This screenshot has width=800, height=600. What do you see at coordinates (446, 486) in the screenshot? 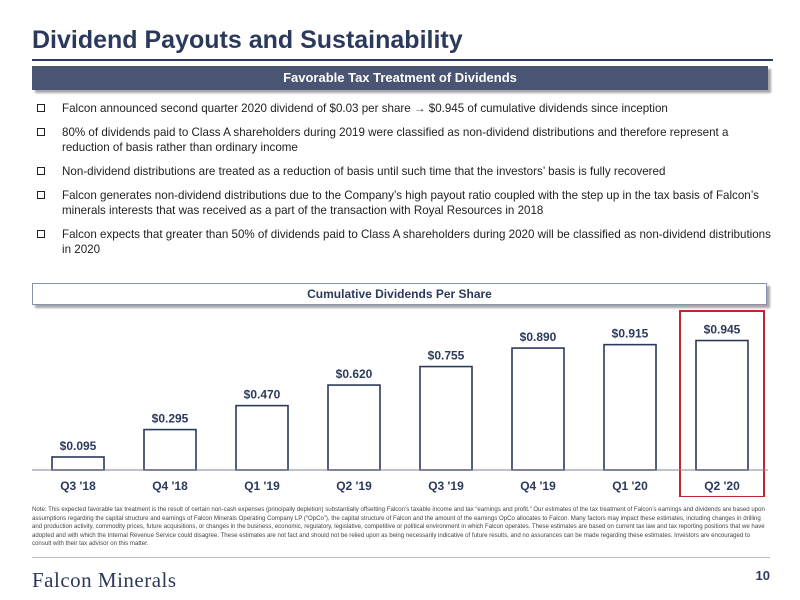
I see `category-label: Q3 '19` at bounding box center [446, 486].